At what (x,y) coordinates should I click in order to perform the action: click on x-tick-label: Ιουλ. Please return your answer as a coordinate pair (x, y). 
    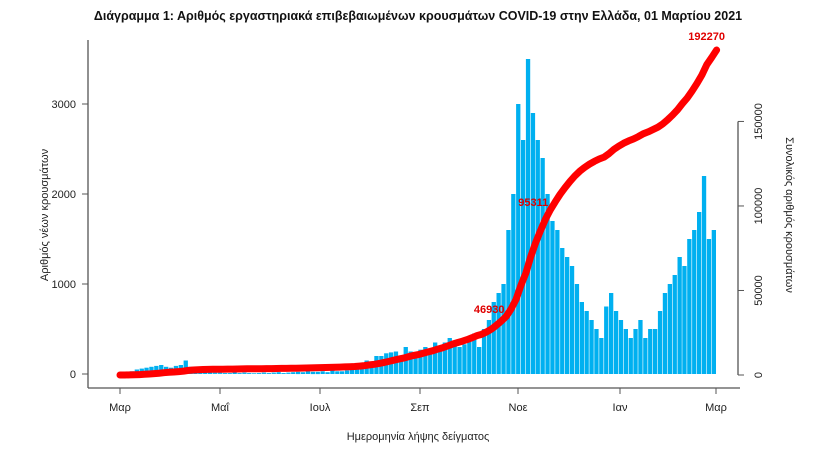
    Looking at the image, I should click on (320, 408).